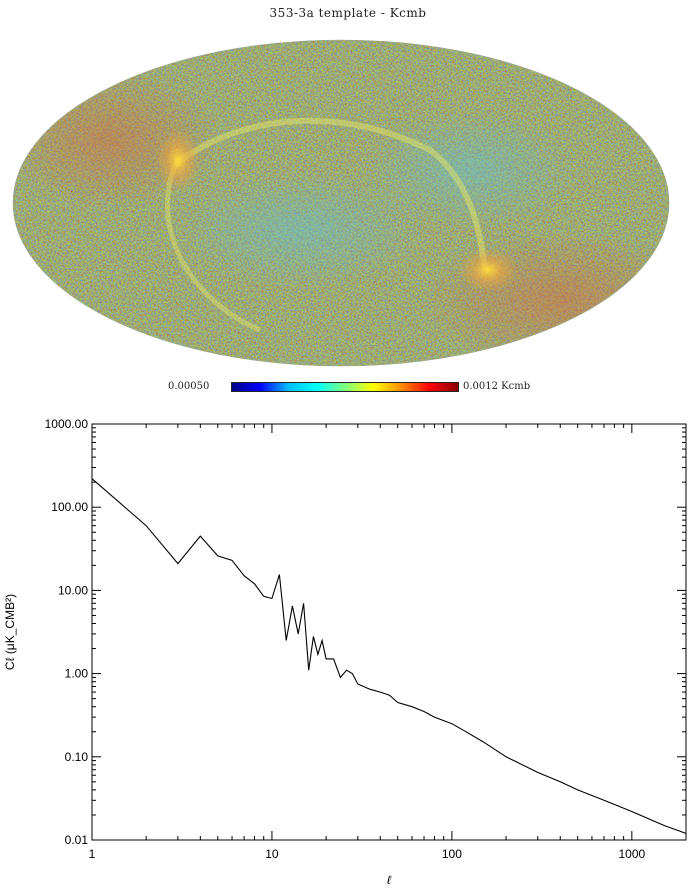 This screenshot has width=696, height=890. I want to click on colorbar-gradient, so click(345, 387).